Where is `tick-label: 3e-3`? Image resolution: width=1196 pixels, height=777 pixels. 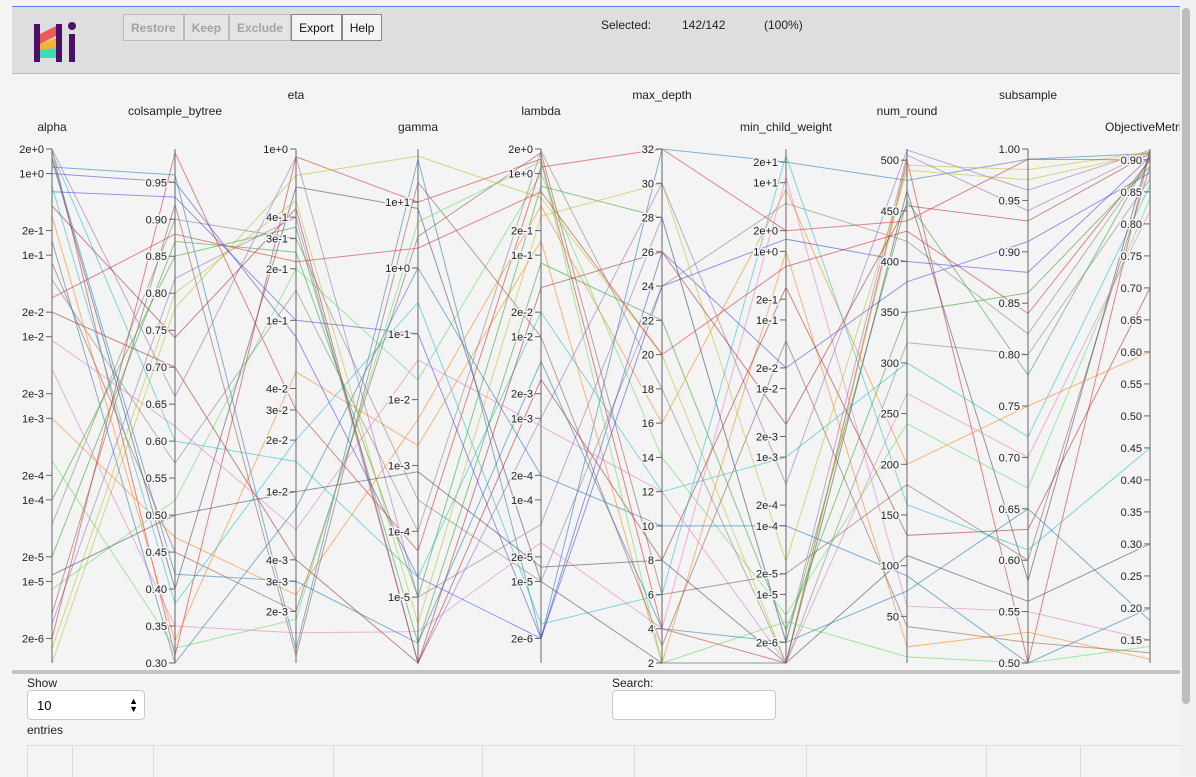 tick-label: 3e-3 is located at coordinates (277, 582).